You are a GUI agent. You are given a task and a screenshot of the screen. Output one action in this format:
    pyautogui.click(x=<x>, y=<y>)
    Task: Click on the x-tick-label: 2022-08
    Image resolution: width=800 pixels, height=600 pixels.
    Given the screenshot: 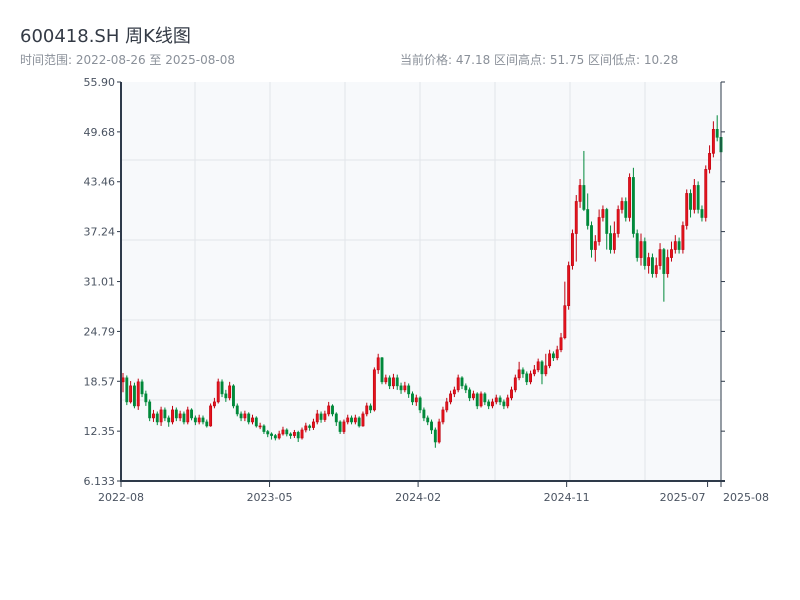 What is the action you would take?
    pyautogui.click(x=121, y=497)
    